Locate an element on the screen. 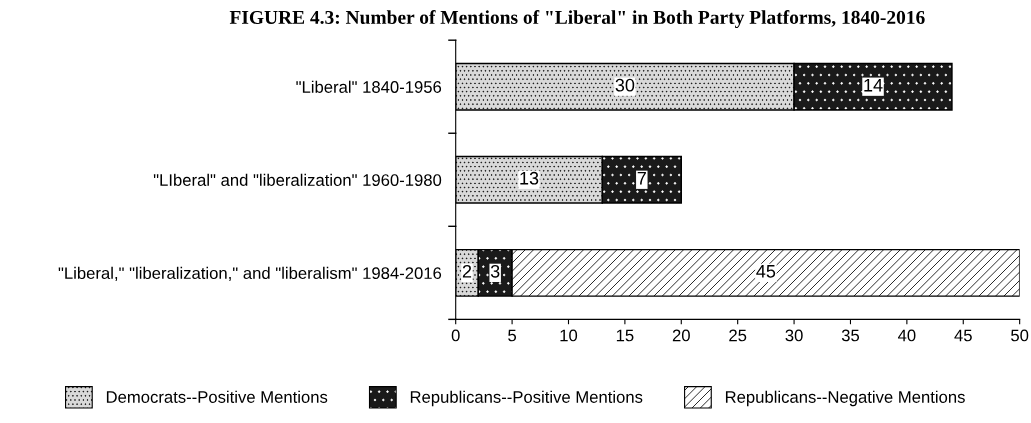 This screenshot has height=423, width=1031. x-tick-label: 5 is located at coordinates (512, 335).